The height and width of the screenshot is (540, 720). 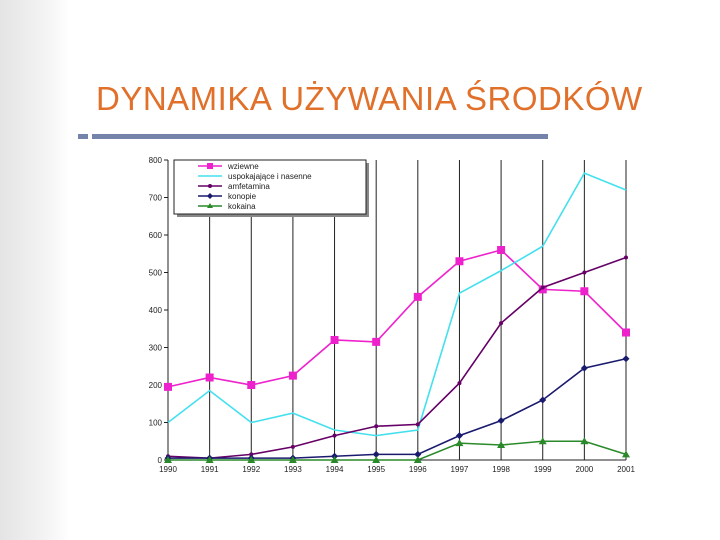 I want to click on point-2-1998, so click(x=501, y=323).